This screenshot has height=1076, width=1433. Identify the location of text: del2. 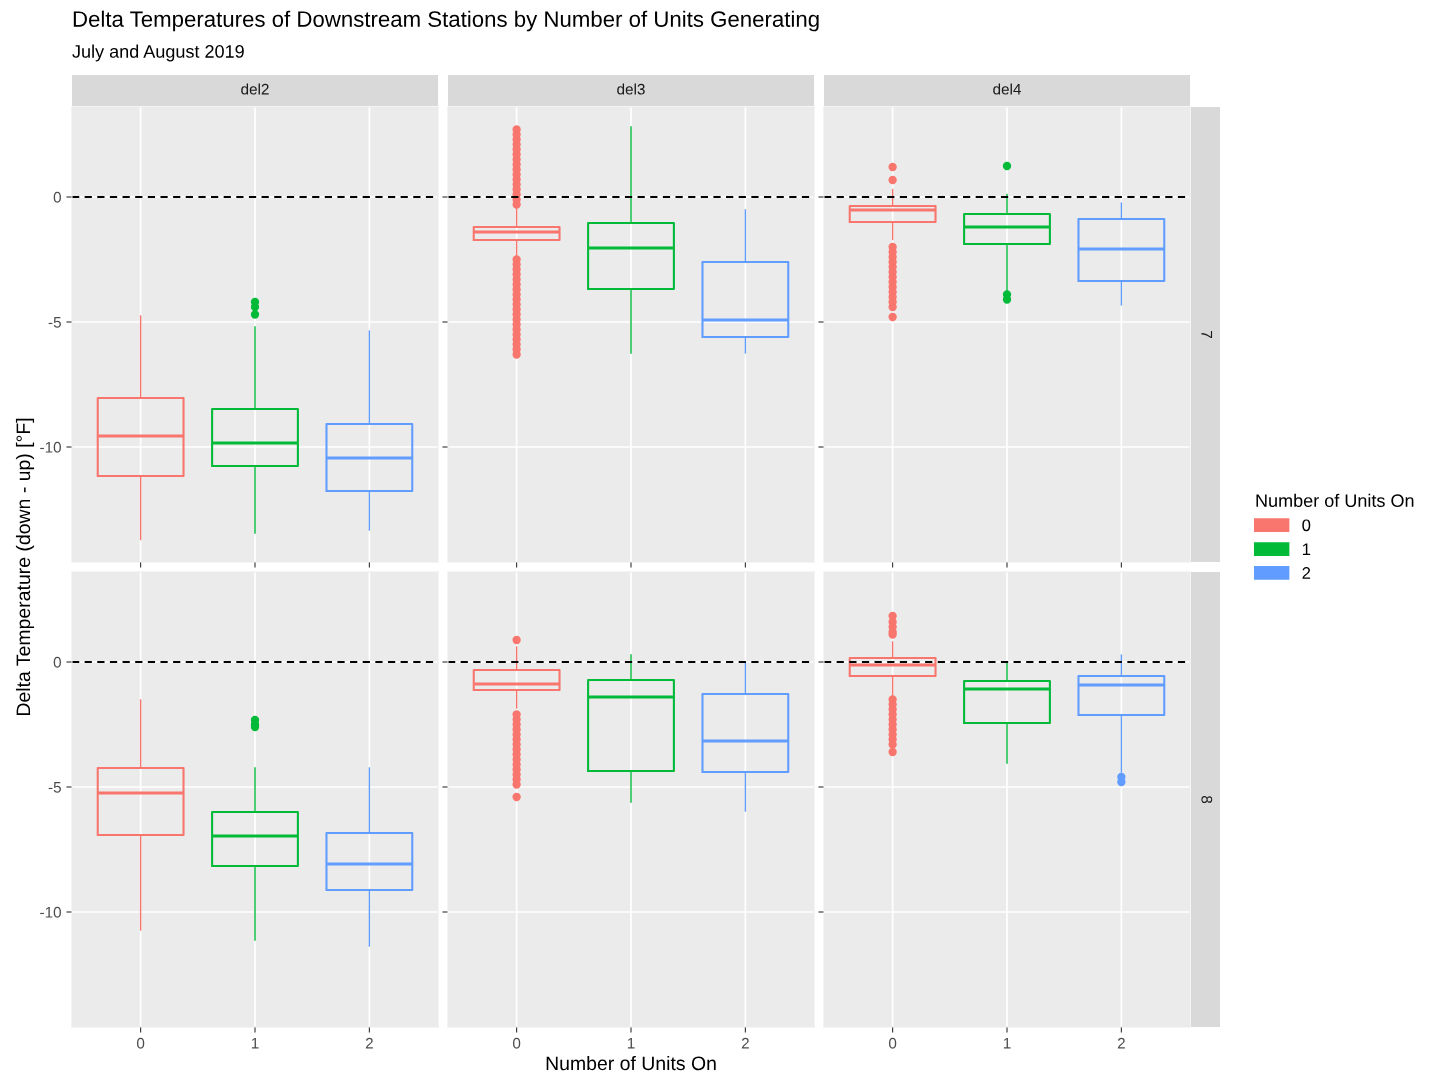
(255, 89).